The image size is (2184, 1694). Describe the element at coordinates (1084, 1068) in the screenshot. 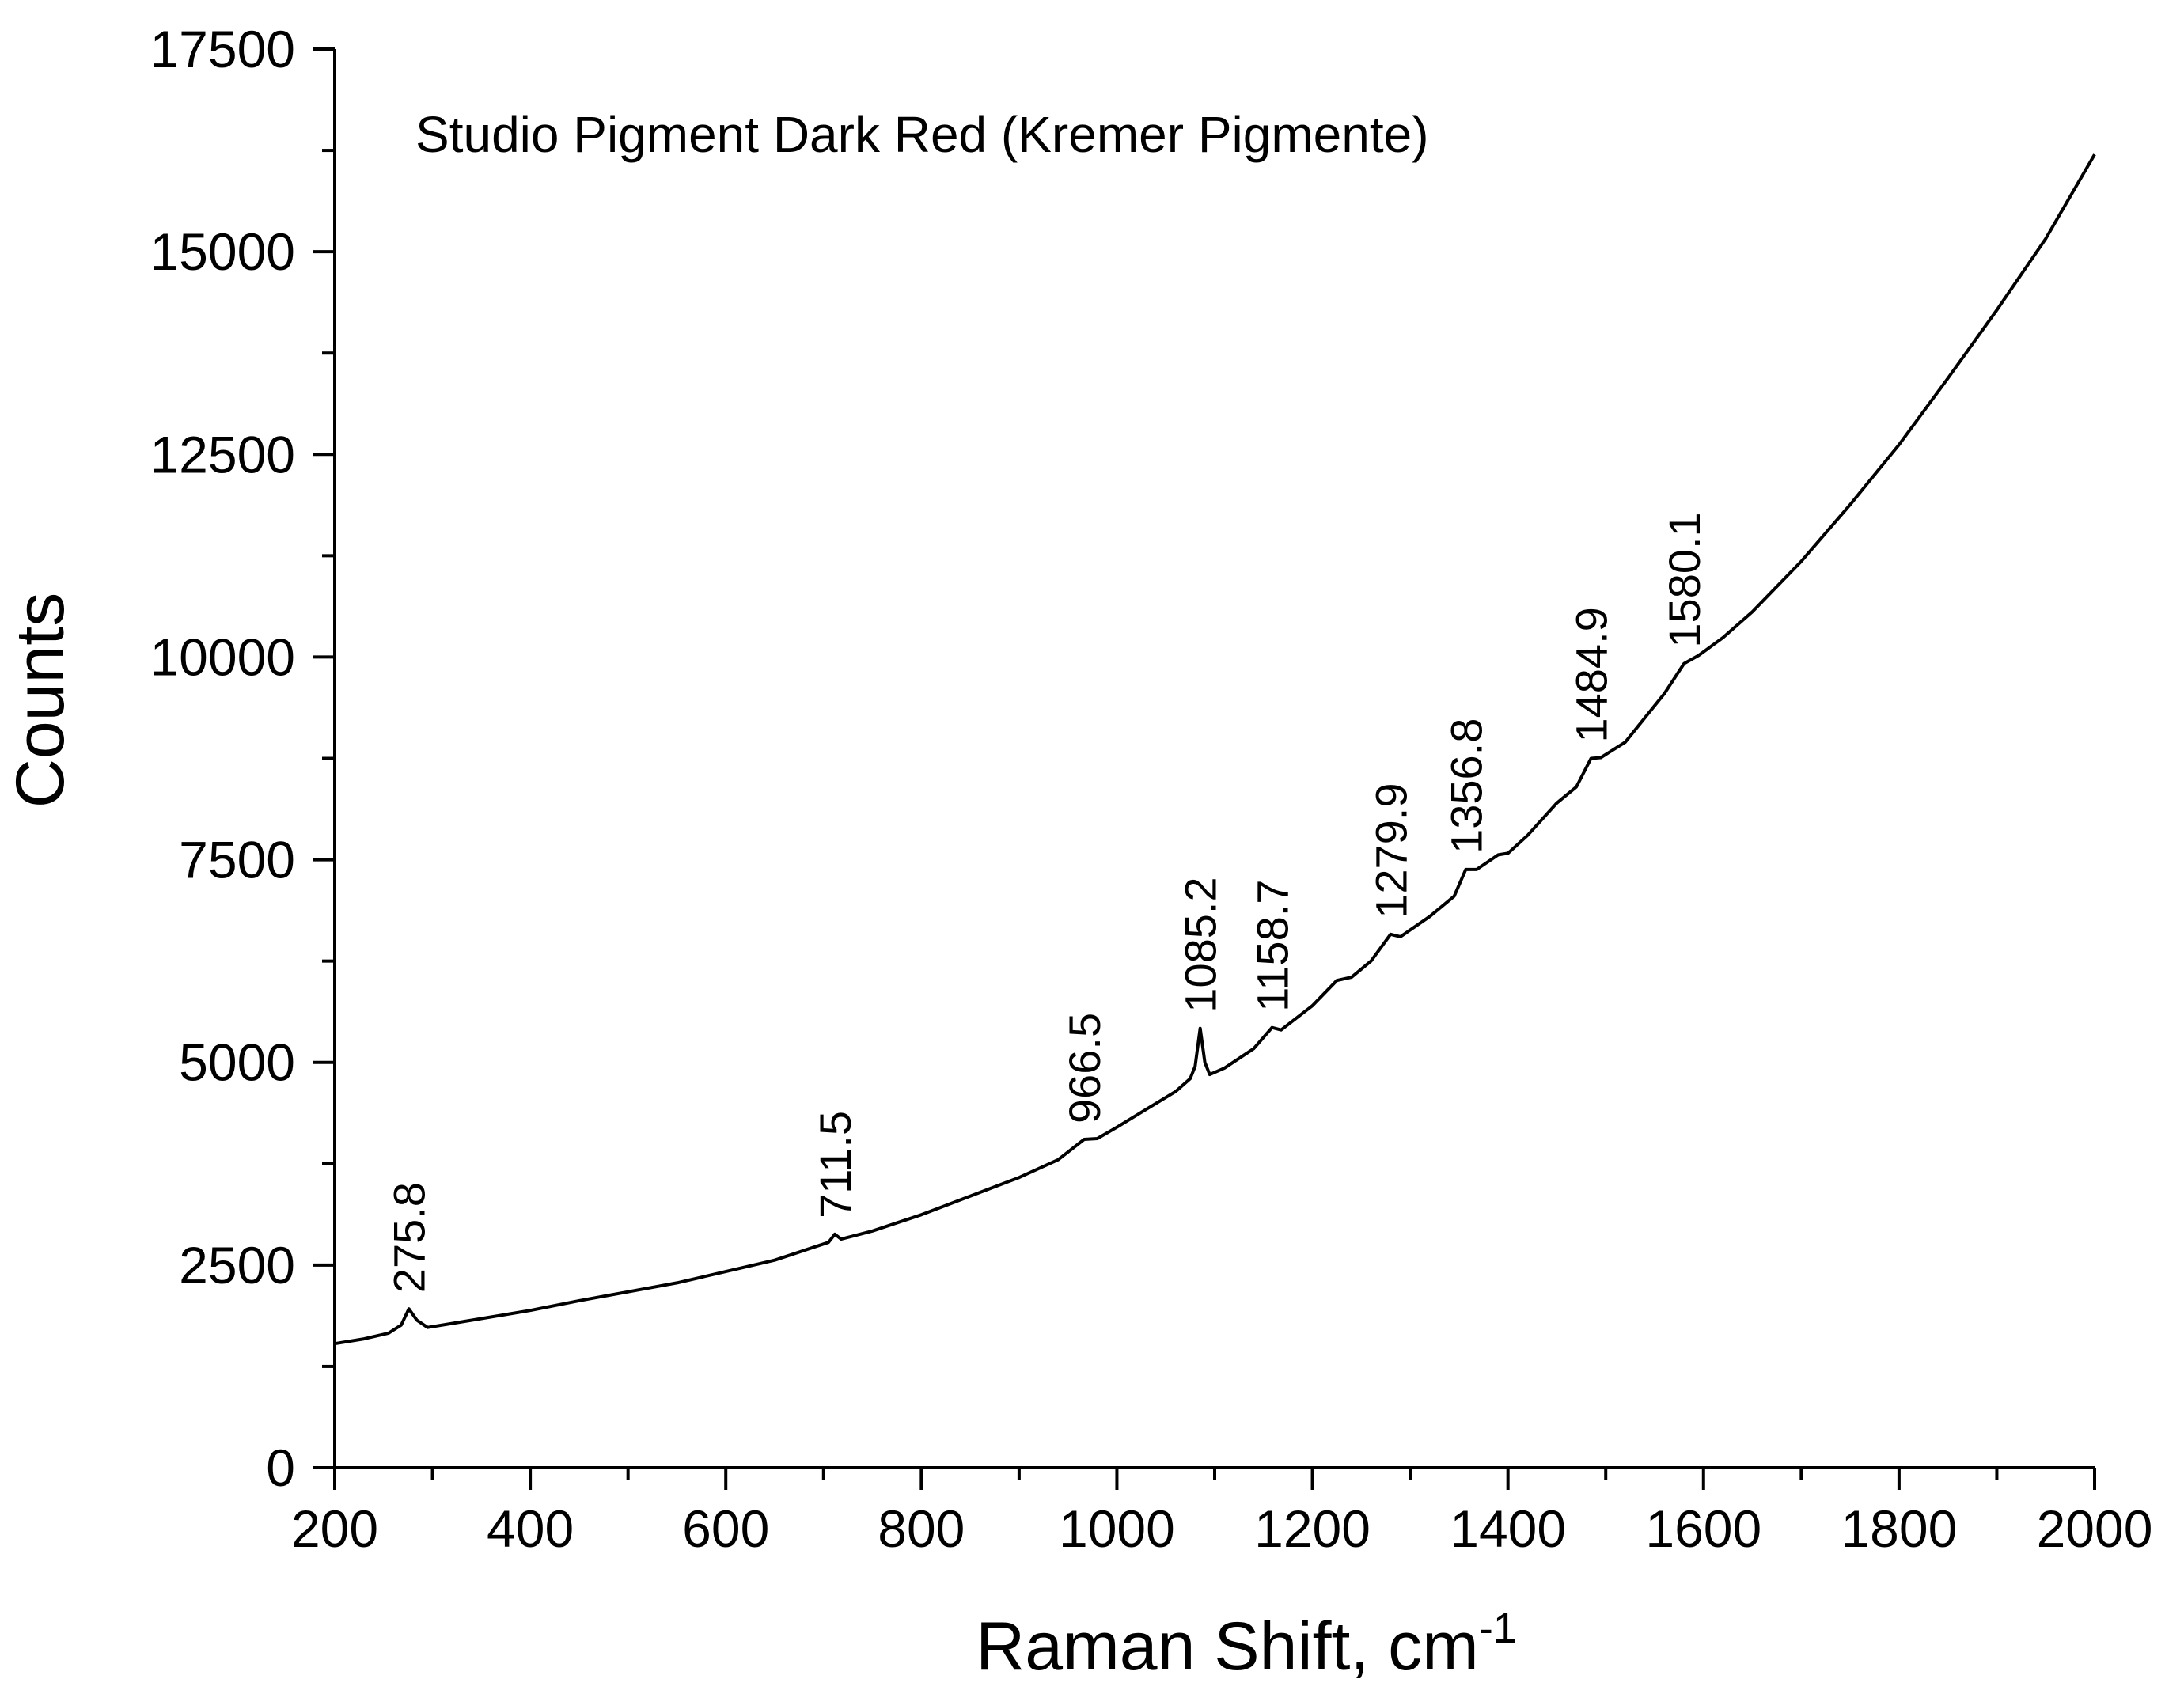

I see `peak-label: 966.5` at that location.